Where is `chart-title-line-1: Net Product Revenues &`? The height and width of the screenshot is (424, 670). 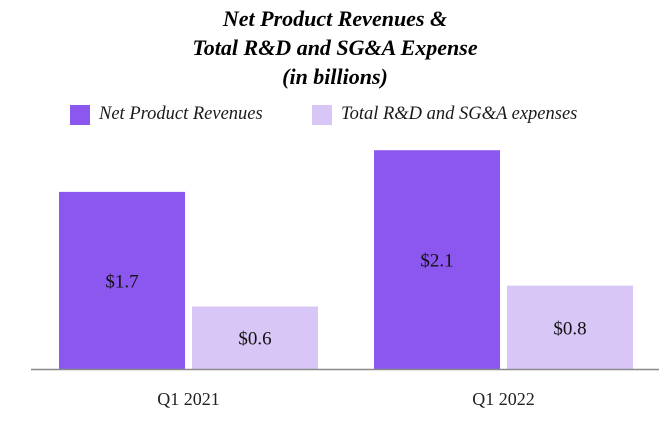 chart-title-line-1: Net Product Revenues & is located at coordinates (335, 18).